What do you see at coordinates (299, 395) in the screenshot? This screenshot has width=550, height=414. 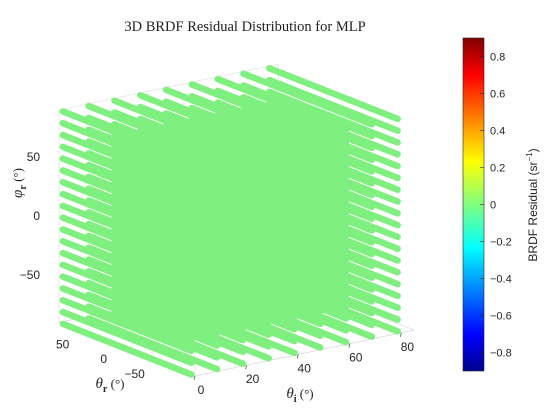 I see `x-axis-label: θi (°)` at bounding box center [299, 395].